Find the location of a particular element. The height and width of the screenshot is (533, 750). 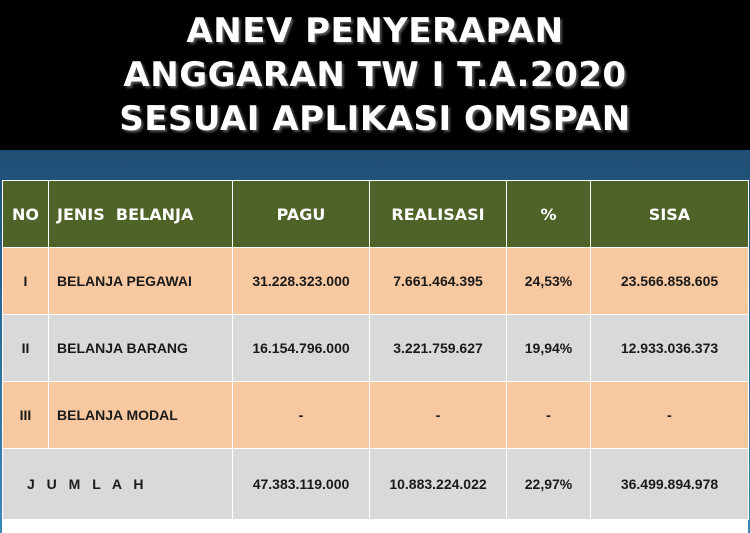

title-line-2: ANGGARAN TW I T.A.2020 is located at coordinates (375, 75).